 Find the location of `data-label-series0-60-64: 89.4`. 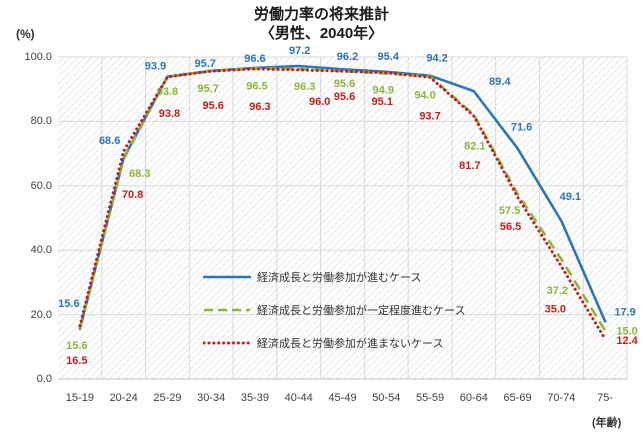

data-label-series0-60-64: 89.4 is located at coordinates (500, 82).